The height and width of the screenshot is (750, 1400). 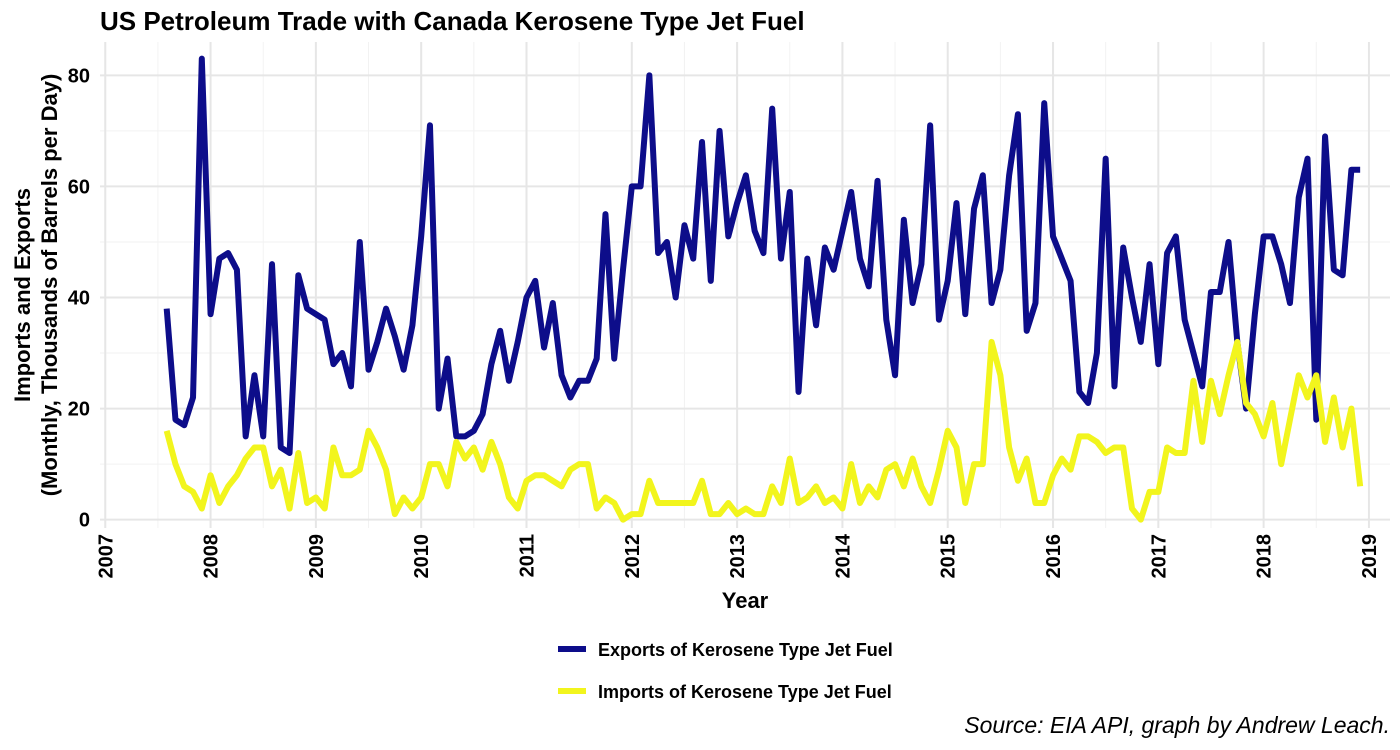 What do you see at coordinates (79, 410) in the screenshot?
I see `y-tick-label: 20` at bounding box center [79, 410].